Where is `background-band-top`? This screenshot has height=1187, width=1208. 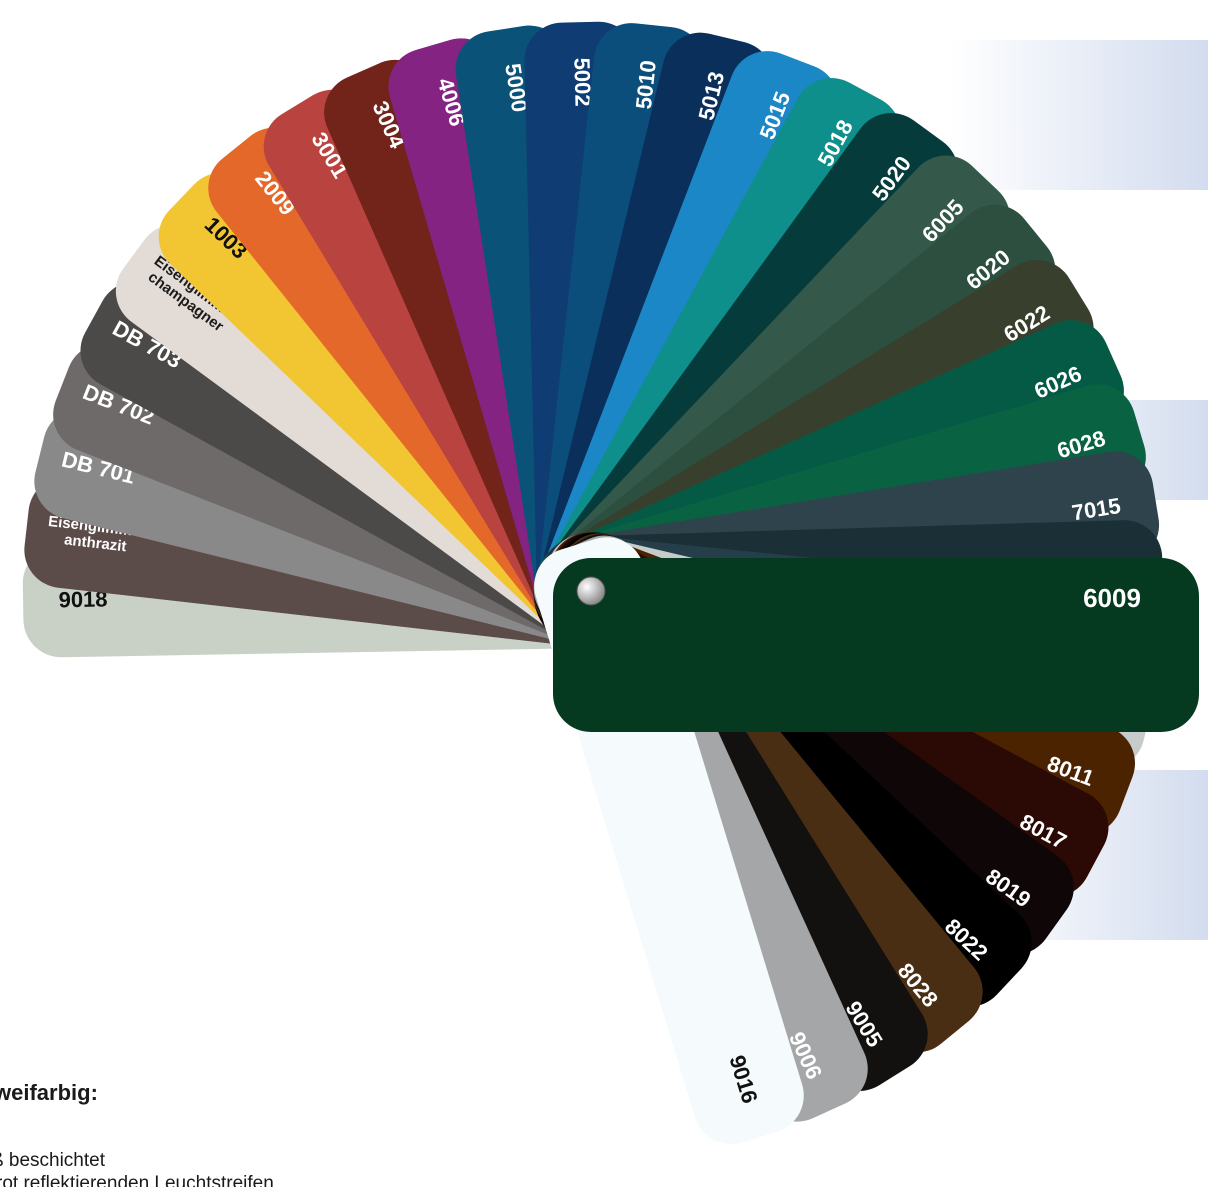
background-band-top is located at coordinates (1078, 115).